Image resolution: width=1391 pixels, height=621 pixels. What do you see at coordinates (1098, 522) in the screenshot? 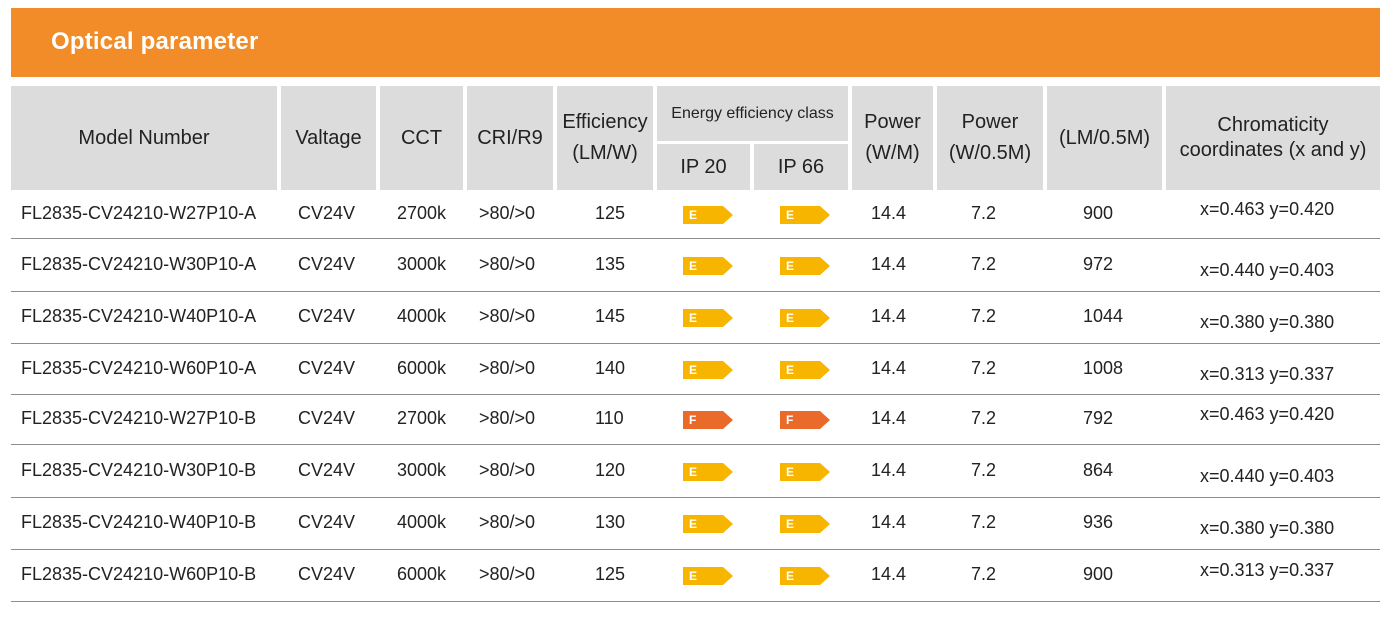
I see `lm-cell: 936` at bounding box center [1098, 522].